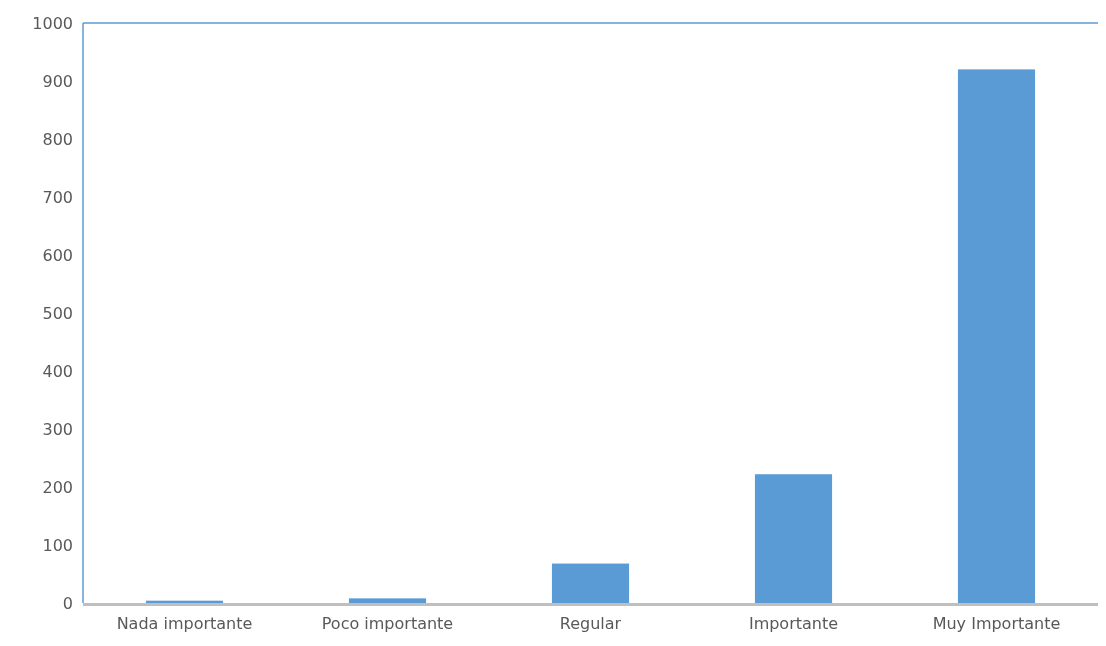  What do you see at coordinates (184, 623) in the screenshot?
I see `x-tick-label: Nada importante` at bounding box center [184, 623].